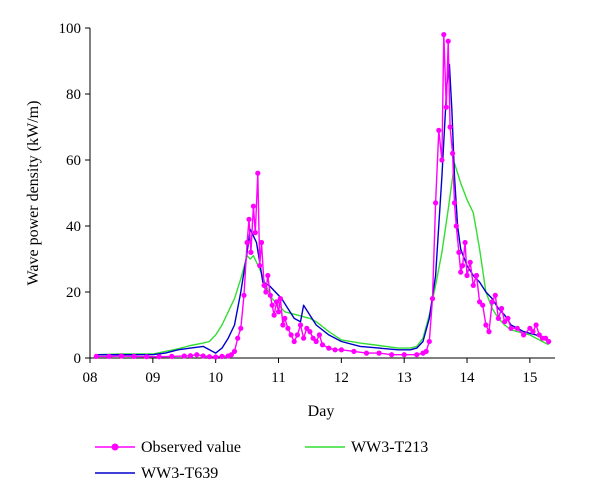 Image resolution: width=600 pixels, height=499 pixels. I want to click on legend: Observed value WW3-T639 WW3-T213, so click(261, 460).